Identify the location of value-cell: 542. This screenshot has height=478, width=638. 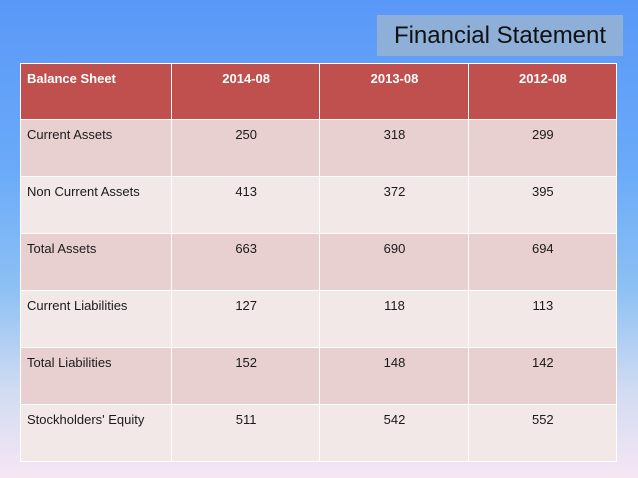
(394, 433).